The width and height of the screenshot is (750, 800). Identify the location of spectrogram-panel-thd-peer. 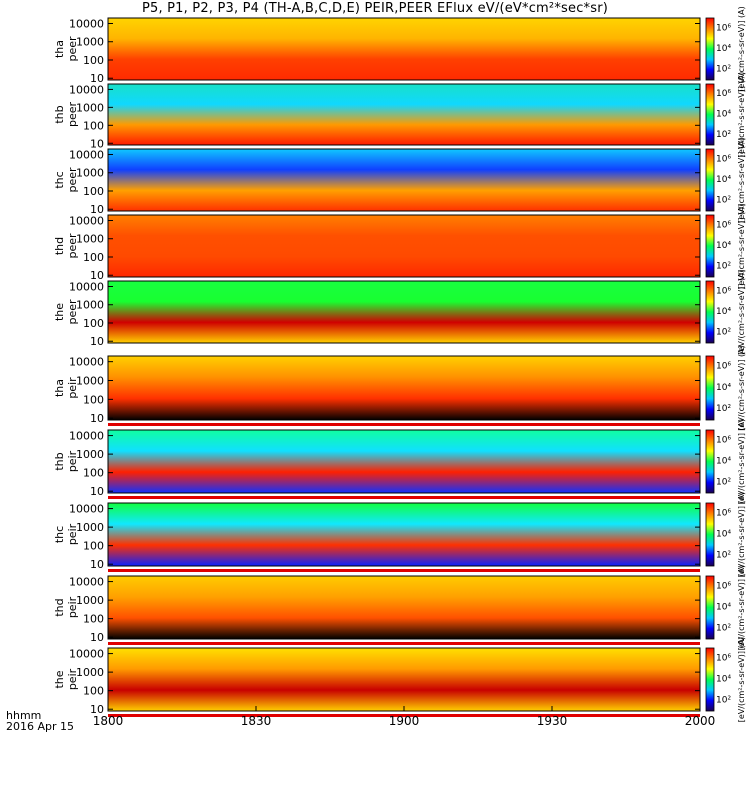
(404, 246).